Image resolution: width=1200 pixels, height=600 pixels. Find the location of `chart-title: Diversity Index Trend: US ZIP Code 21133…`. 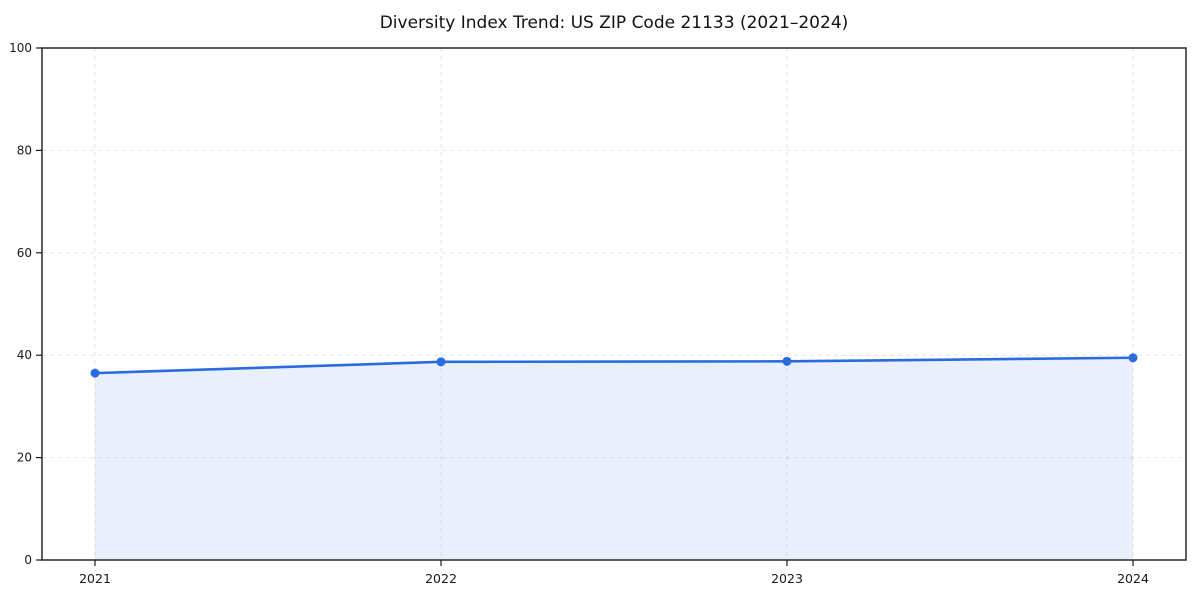

chart-title: Diversity Index Trend: US ZIP Code 21133… is located at coordinates (614, 23).